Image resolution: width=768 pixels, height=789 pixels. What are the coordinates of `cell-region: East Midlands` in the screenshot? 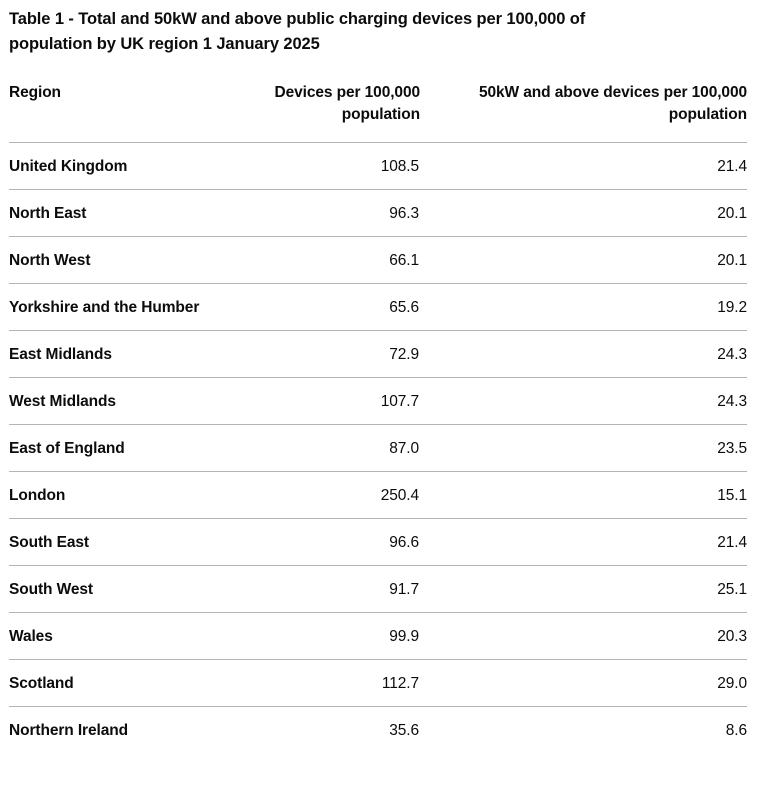 It's located at (121, 354).